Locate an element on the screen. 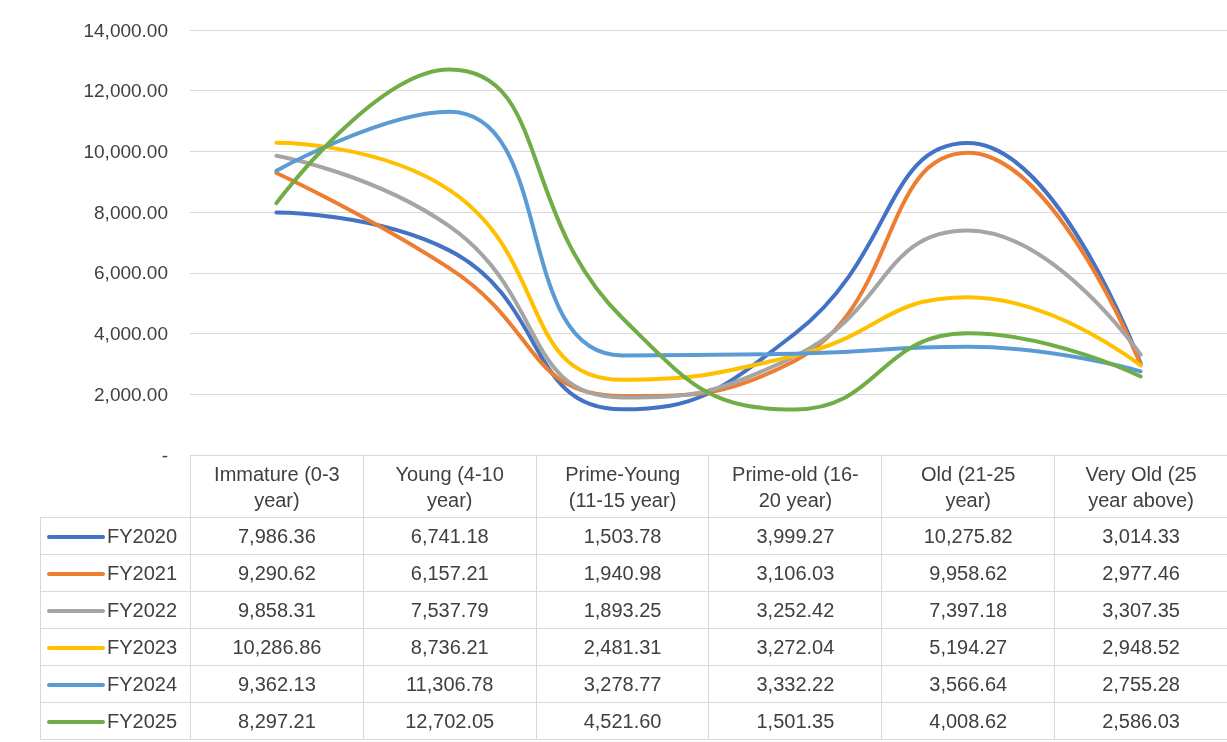 This screenshot has width=1227, height=742. y-tick-label: 4,000.00 is located at coordinates (131, 334).